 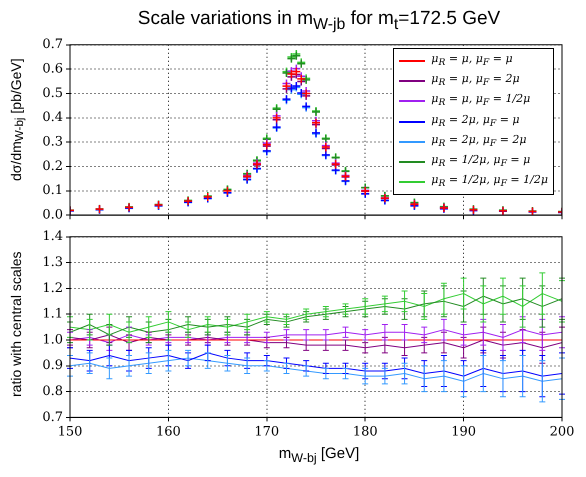 What do you see at coordinates (52, 118) in the screenshot?
I see `y-tick-label: 0.4` at bounding box center [52, 118].